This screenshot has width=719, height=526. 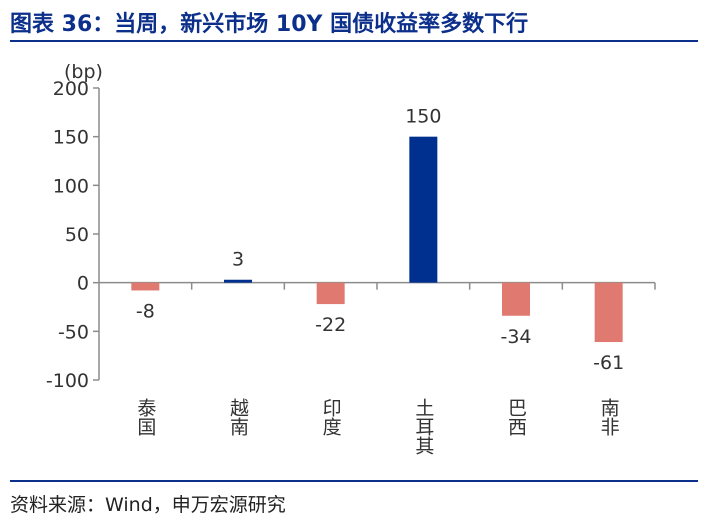 What do you see at coordinates (423, 426) in the screenshot?
I see `x-tick-label: 土耳其` at bounding box center [423, 426].